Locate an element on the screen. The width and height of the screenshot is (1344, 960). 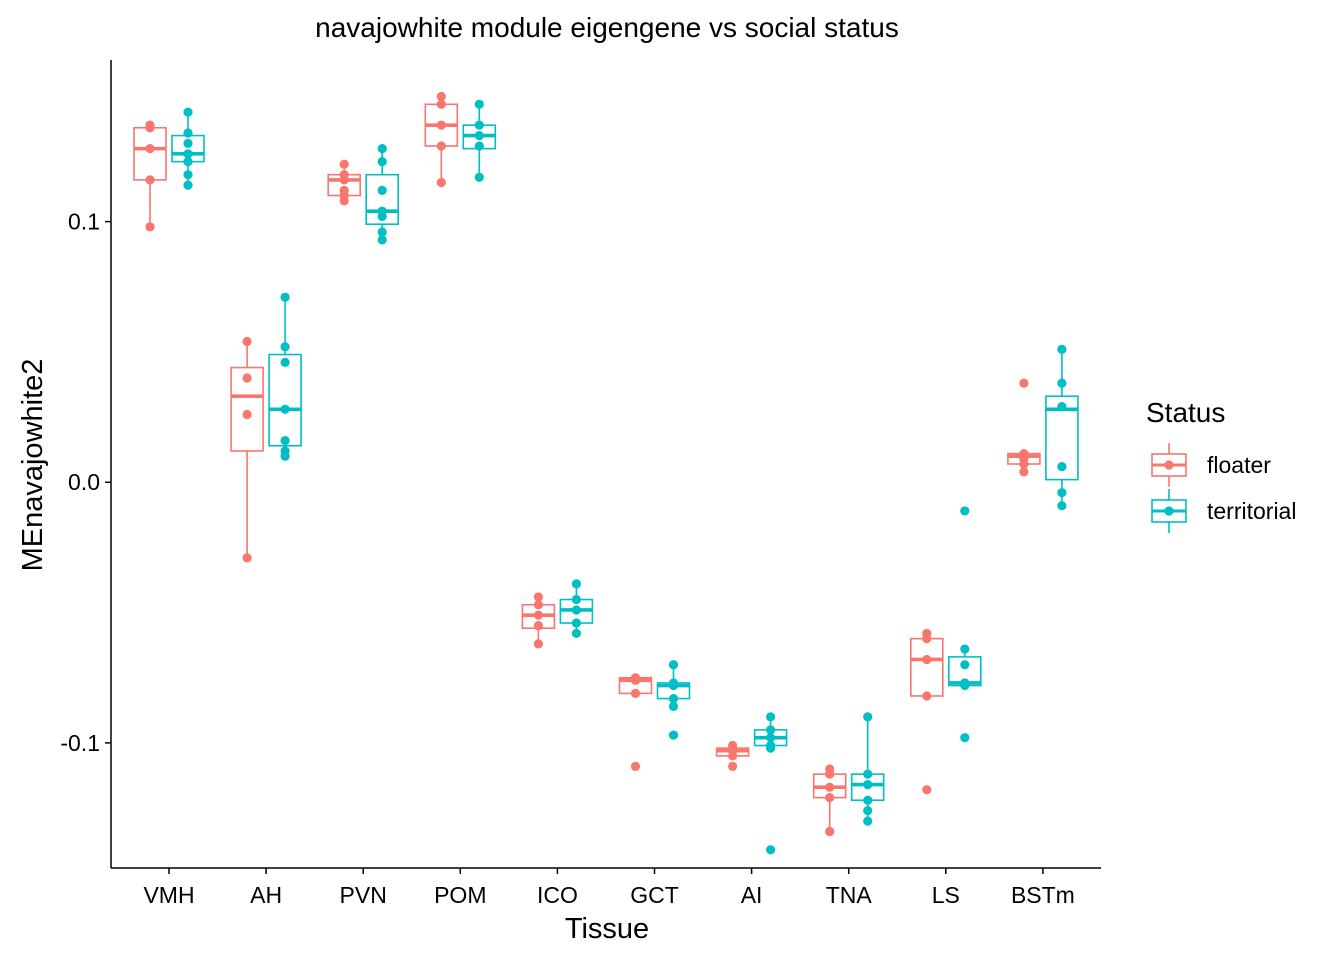
legend-key-floater is located at coordinates (1169, 465).